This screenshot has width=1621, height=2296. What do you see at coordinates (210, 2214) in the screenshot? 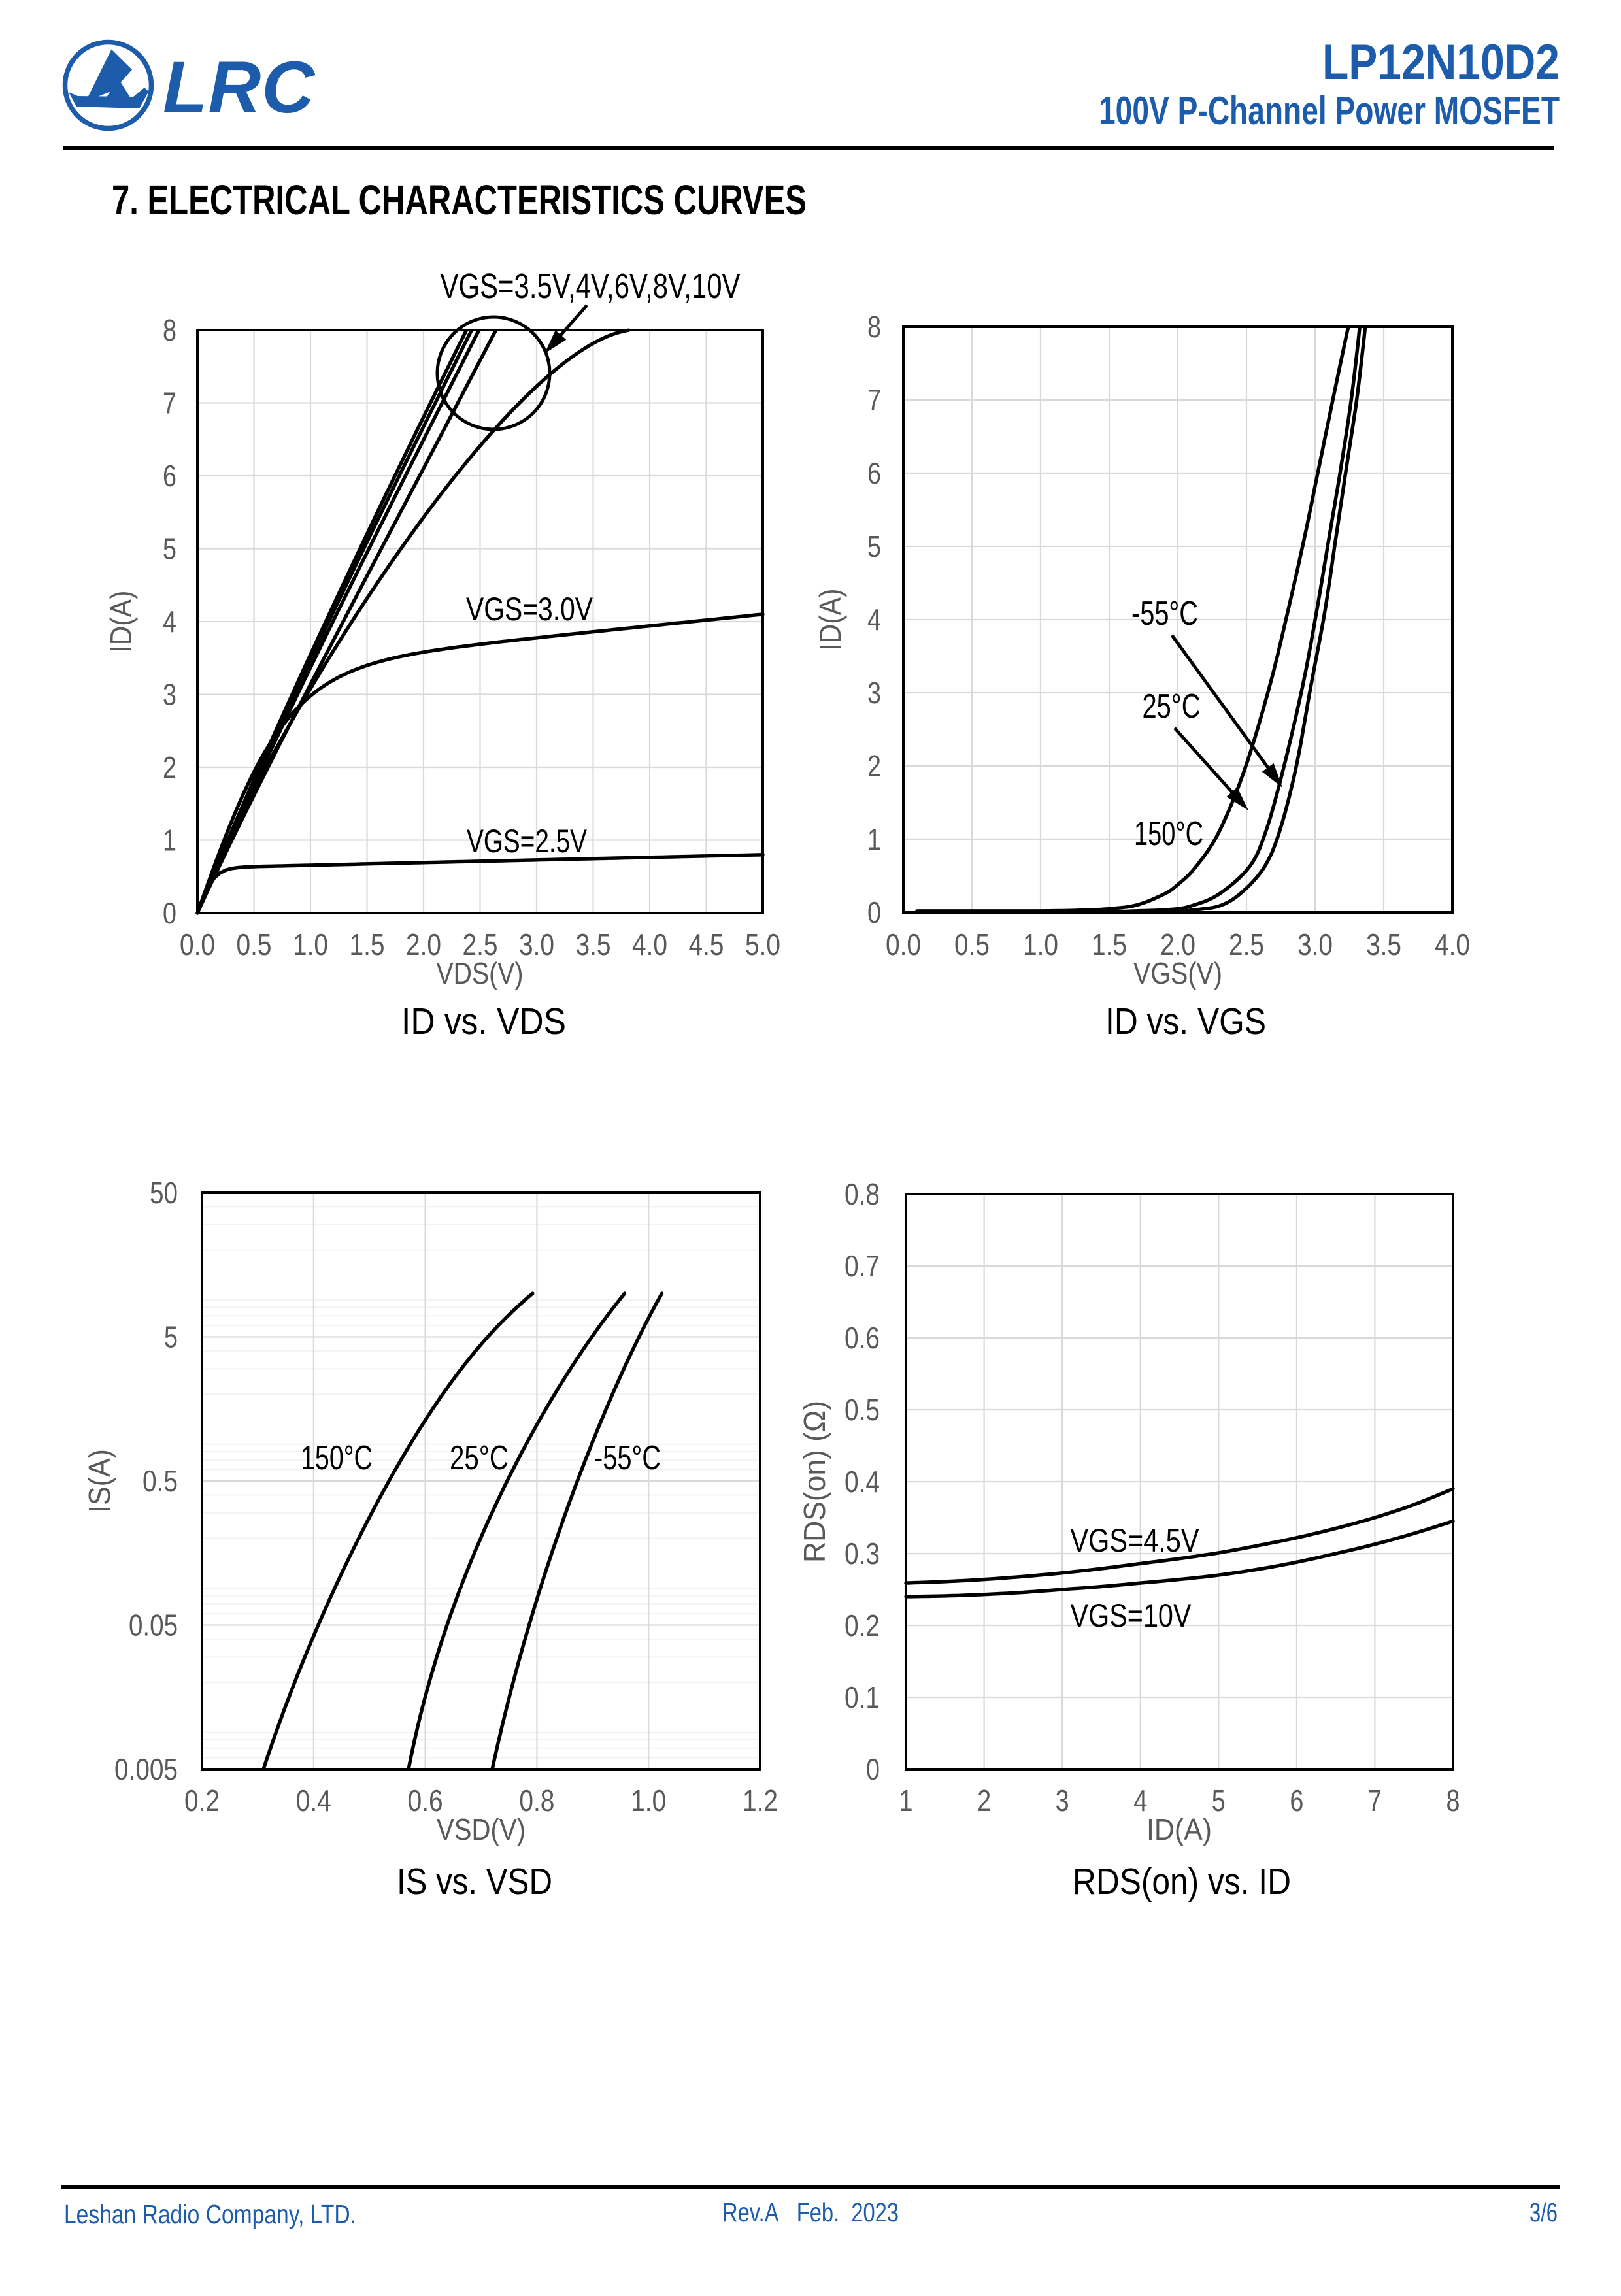
I see `svg-text: Leshan Radio Company, LTD.` at bounding box center [210, 2214].